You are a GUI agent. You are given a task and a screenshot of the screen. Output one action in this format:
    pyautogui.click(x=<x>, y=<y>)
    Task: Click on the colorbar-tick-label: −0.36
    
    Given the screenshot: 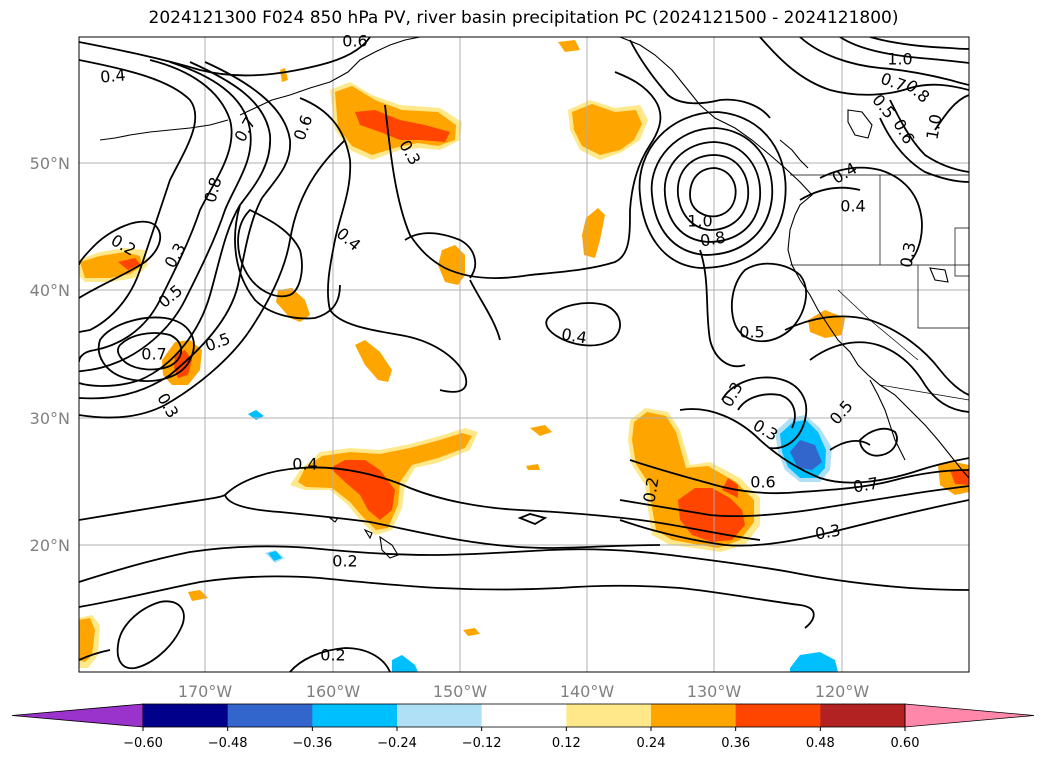 What is the action you would take?
    pyautogui.click(x=312, y=743)
    